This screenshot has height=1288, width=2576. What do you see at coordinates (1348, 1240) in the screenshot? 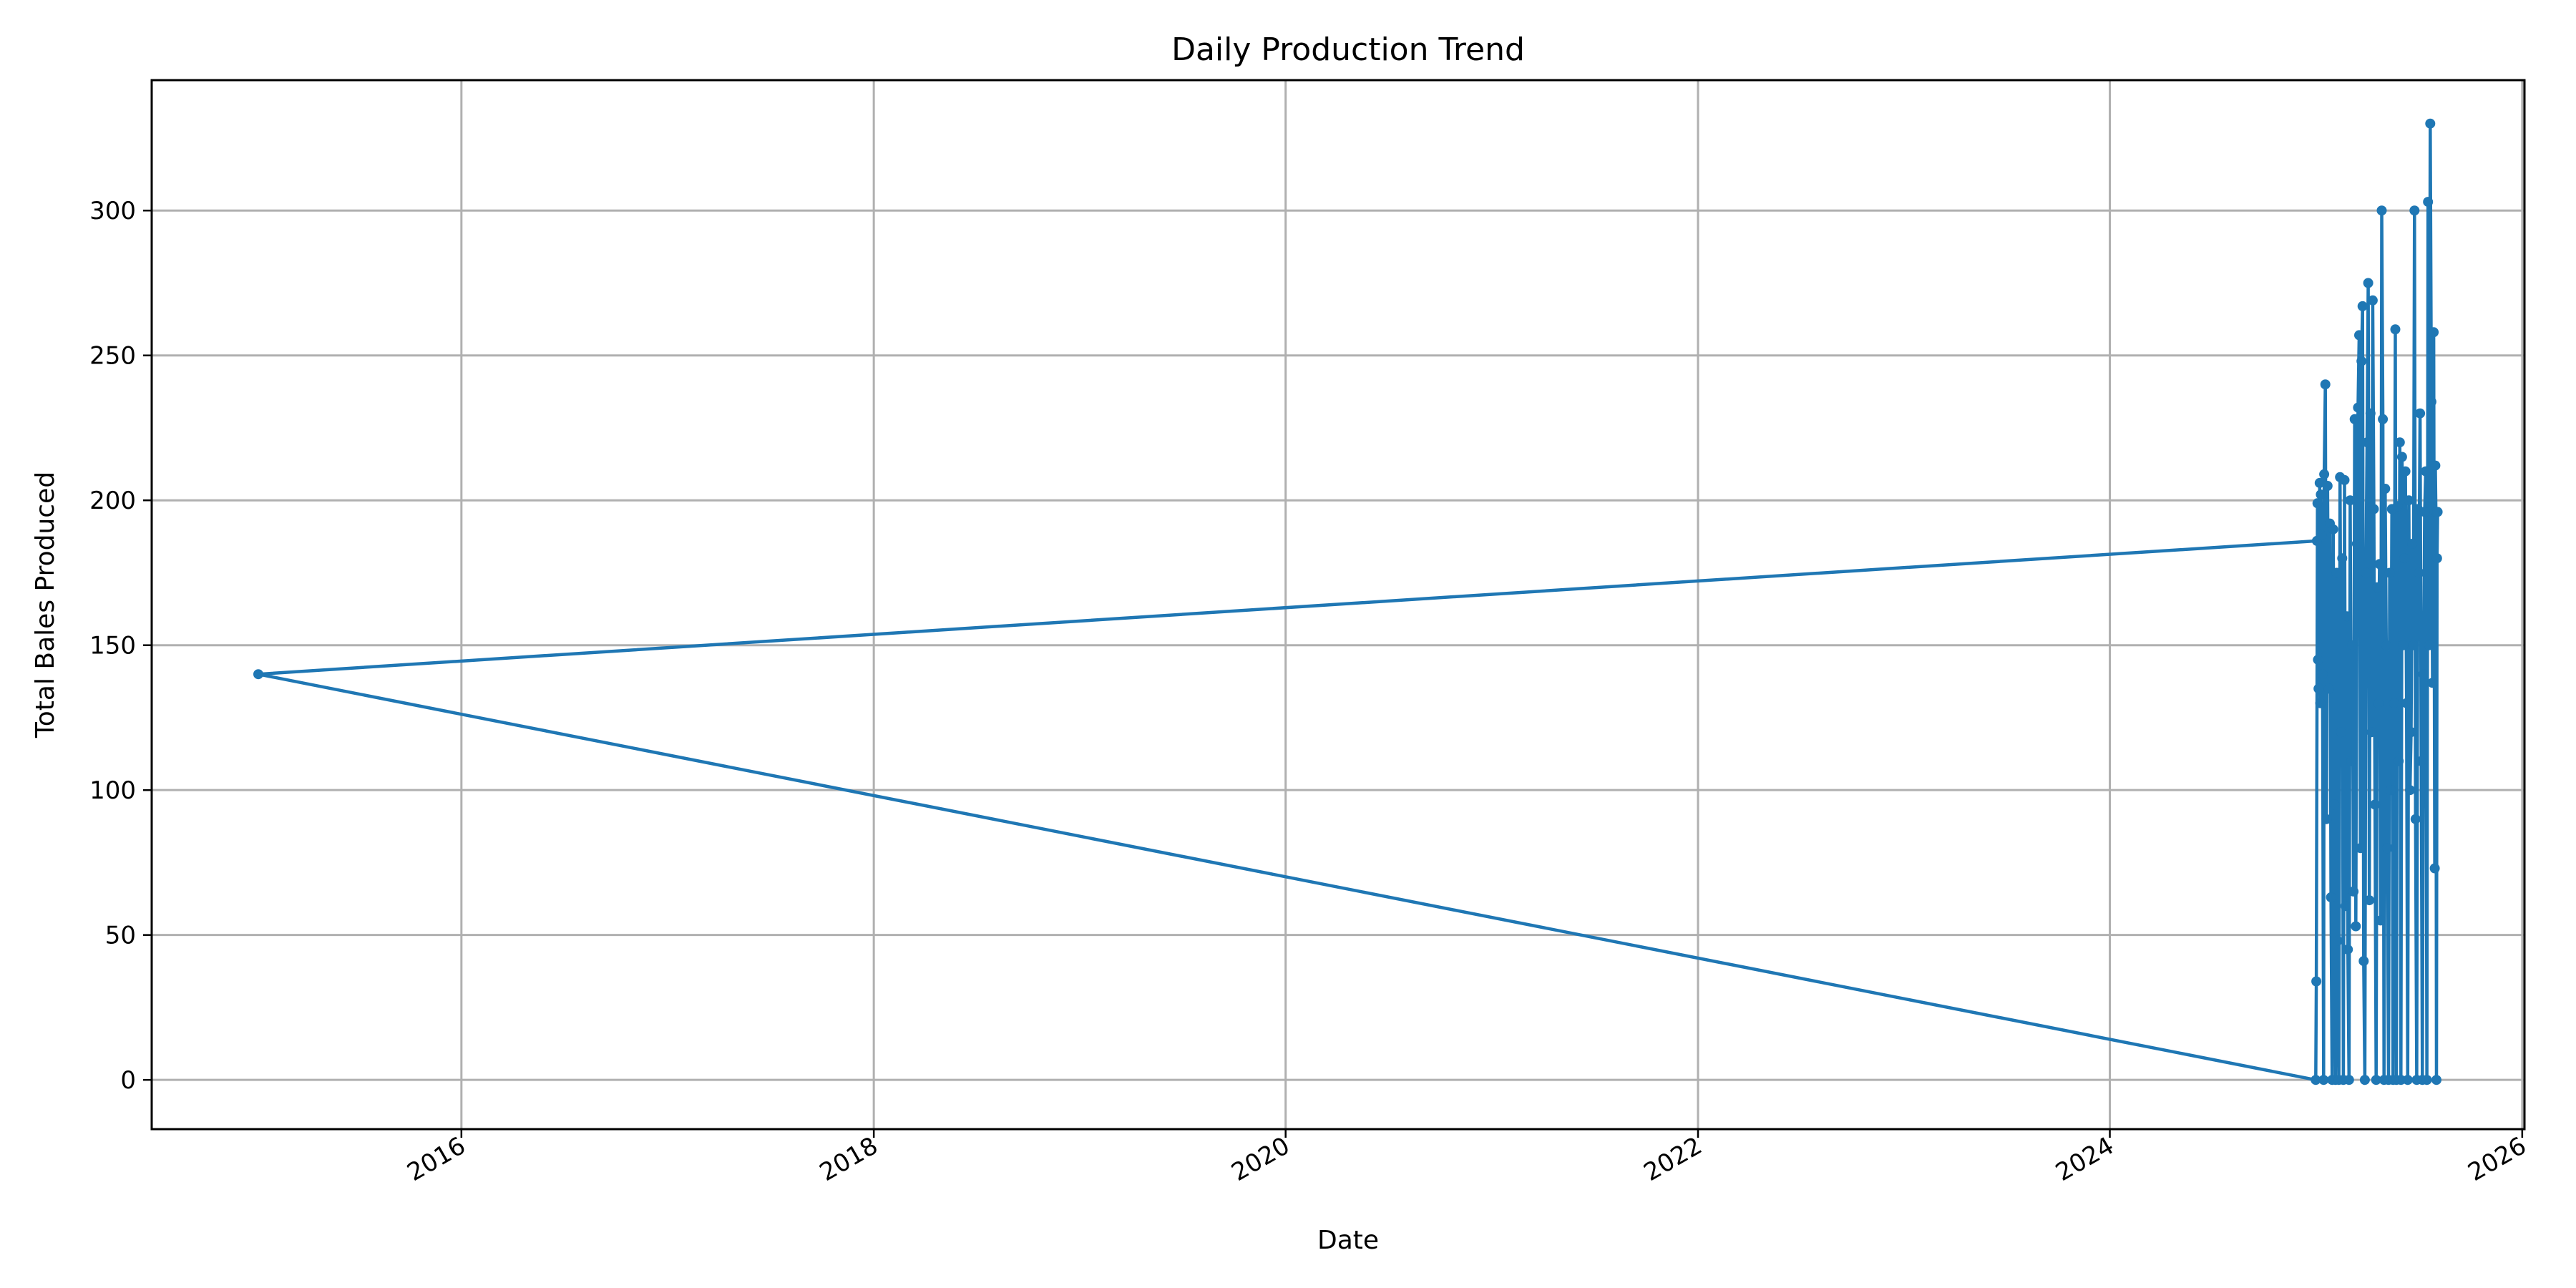
I see `x-axis-label: Date` at bounding box center [1348, 1240].